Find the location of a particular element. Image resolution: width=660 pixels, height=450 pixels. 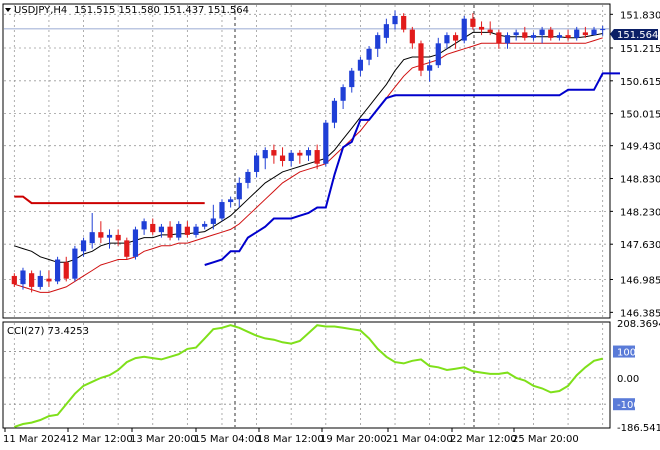

price-tick-label: 149.430 is located at coordinates (640, 147).